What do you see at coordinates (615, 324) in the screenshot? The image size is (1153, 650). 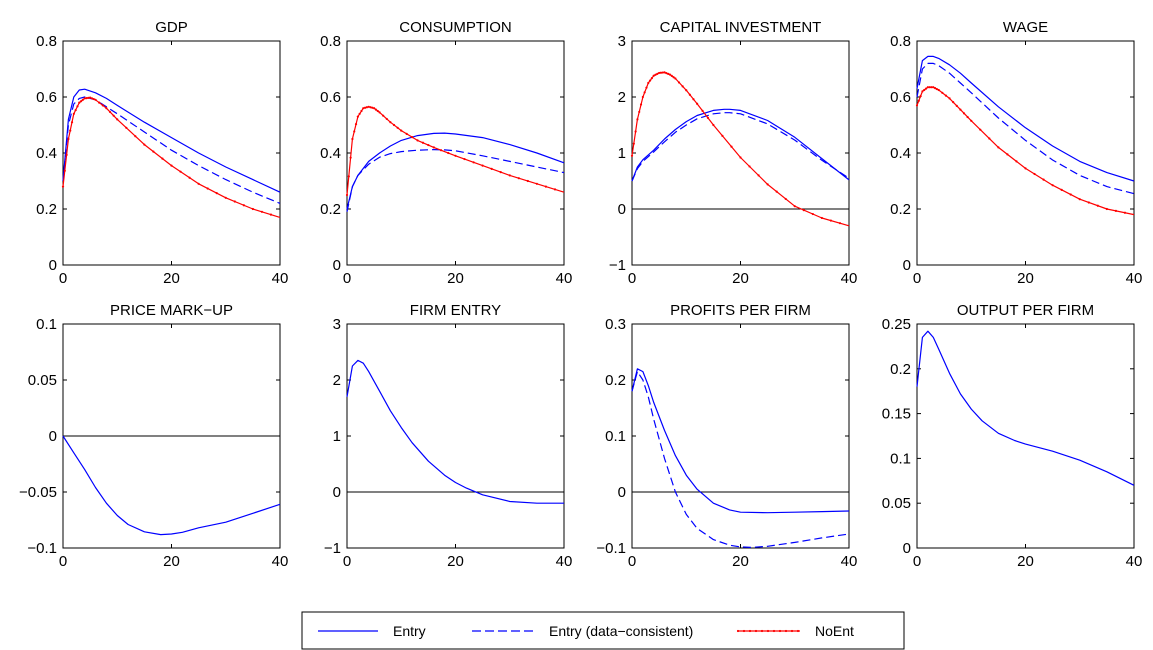 I see `y-tick-label: 0.3` at bounding box center [615, 324].